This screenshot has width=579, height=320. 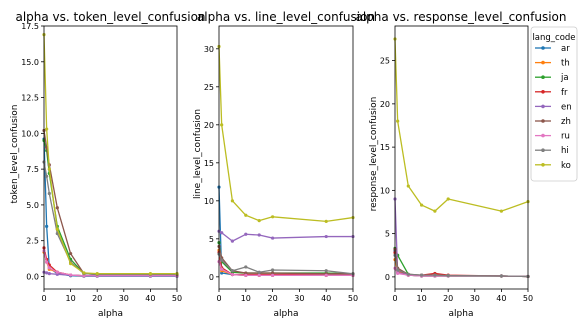 What do you see at coordinates (110, 314) in the screenshot?
I see `x-axis-label: alpha` at bounding box center [110, 314].